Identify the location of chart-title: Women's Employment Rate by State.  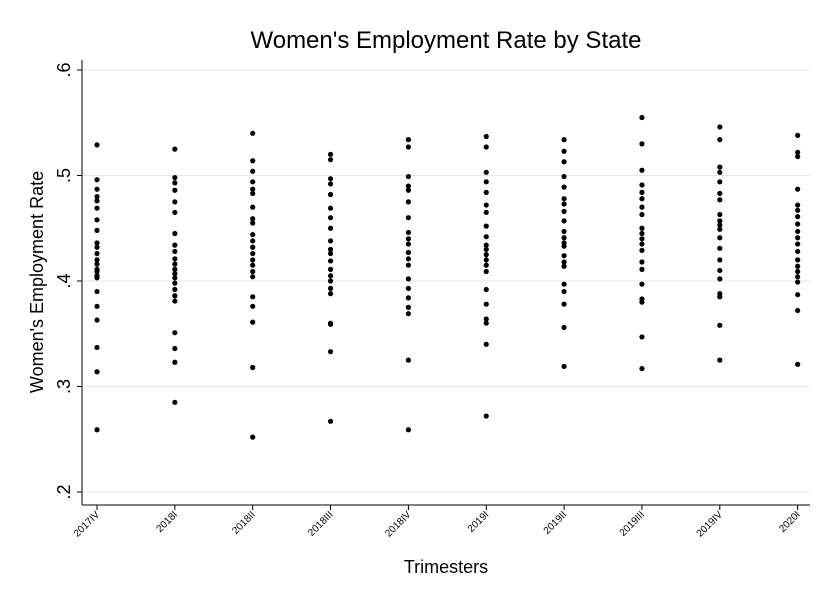
(446, 40).